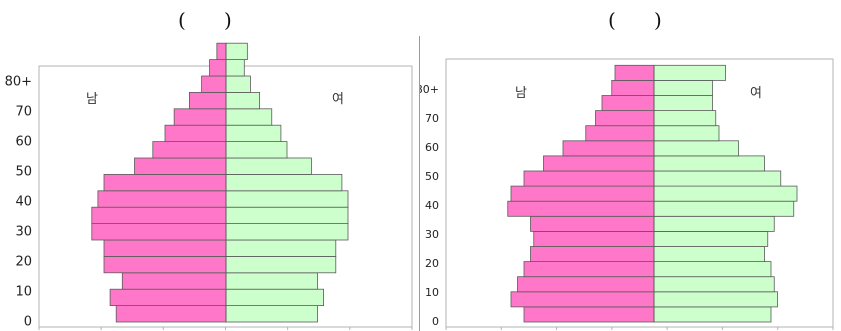 The image size is (841, 331). What do you see at coordinates (635, 20) in the screenshot?
I see `caption-right: ( )` at bounding box center [635, 20].